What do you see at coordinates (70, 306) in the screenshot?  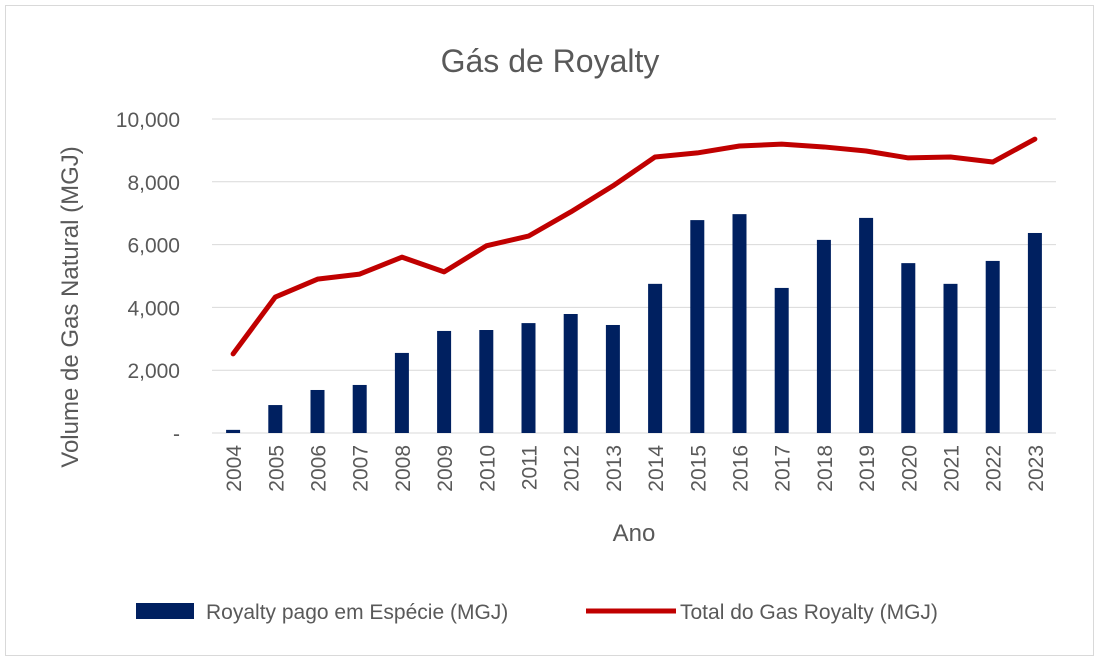 I see `y-axis-label: Volume de Gas Natural (MGJ)` at bounding box center [70, 306].